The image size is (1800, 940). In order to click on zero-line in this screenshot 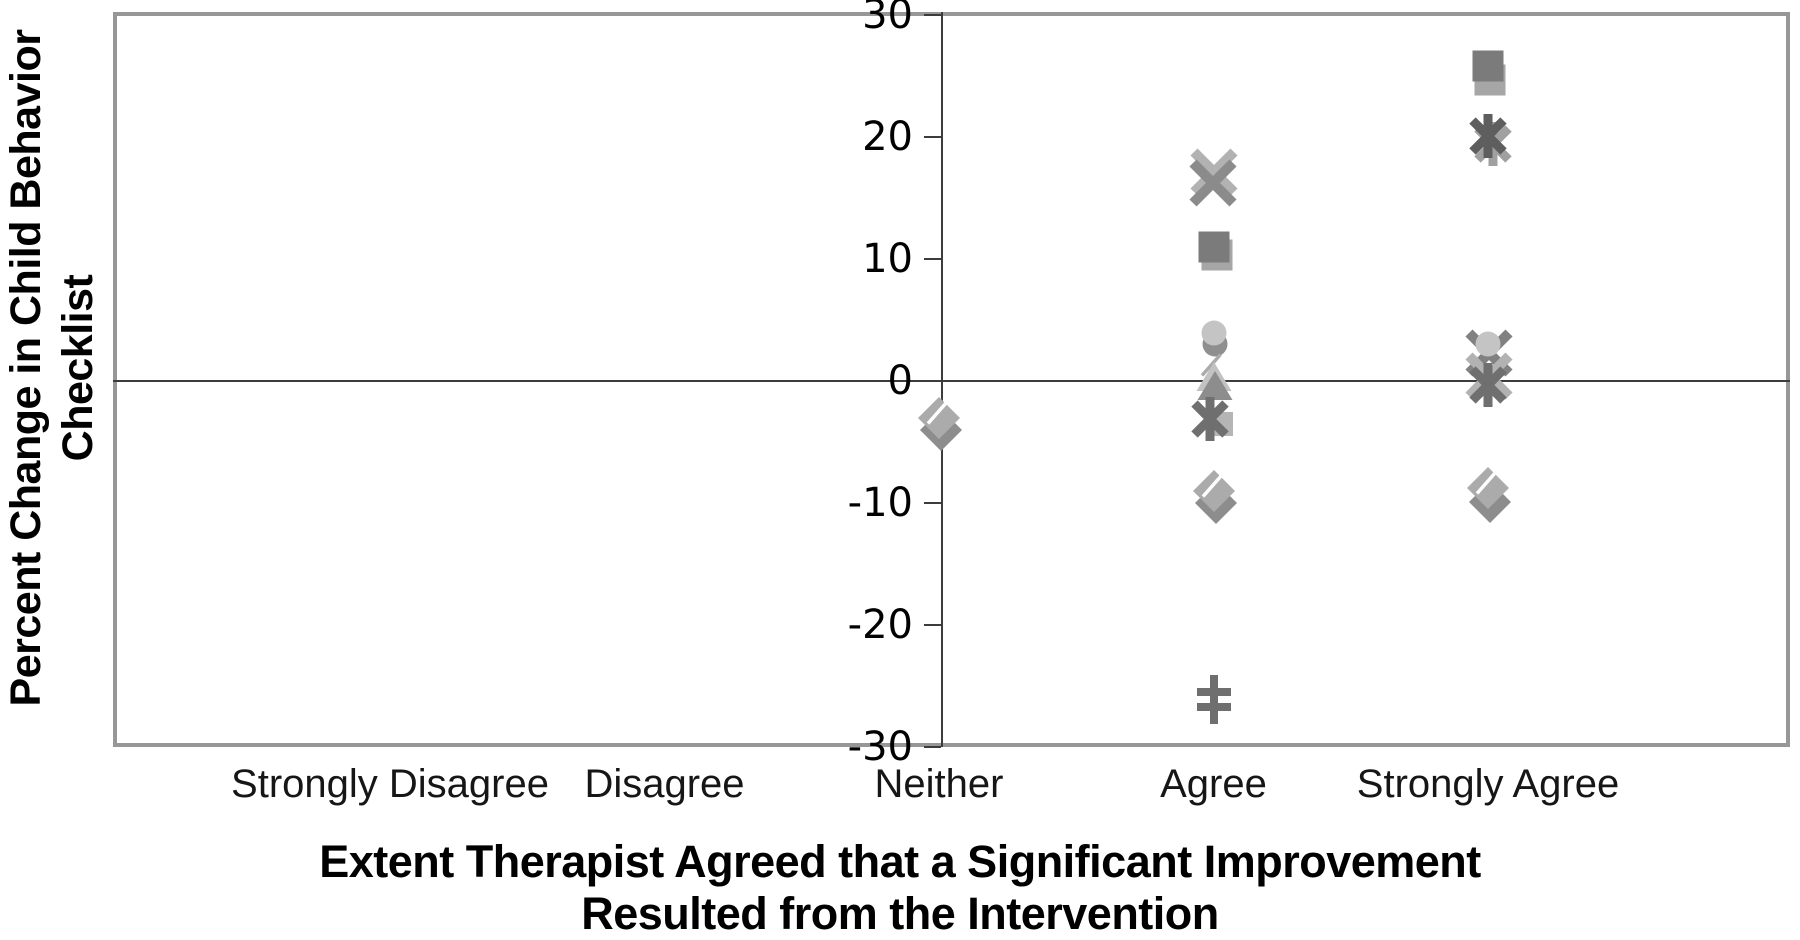, I will do `click(951, 381)`.